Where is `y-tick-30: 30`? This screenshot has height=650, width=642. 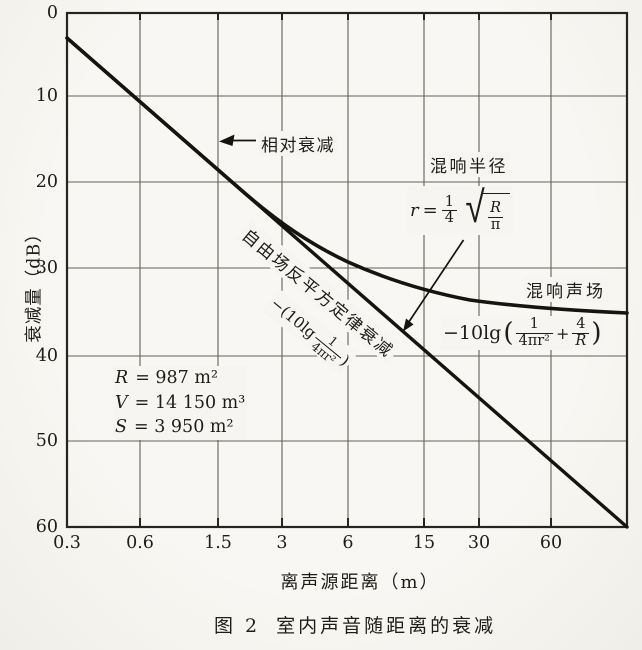 y-tick-30: 30 is located at coordinates (46, 268).